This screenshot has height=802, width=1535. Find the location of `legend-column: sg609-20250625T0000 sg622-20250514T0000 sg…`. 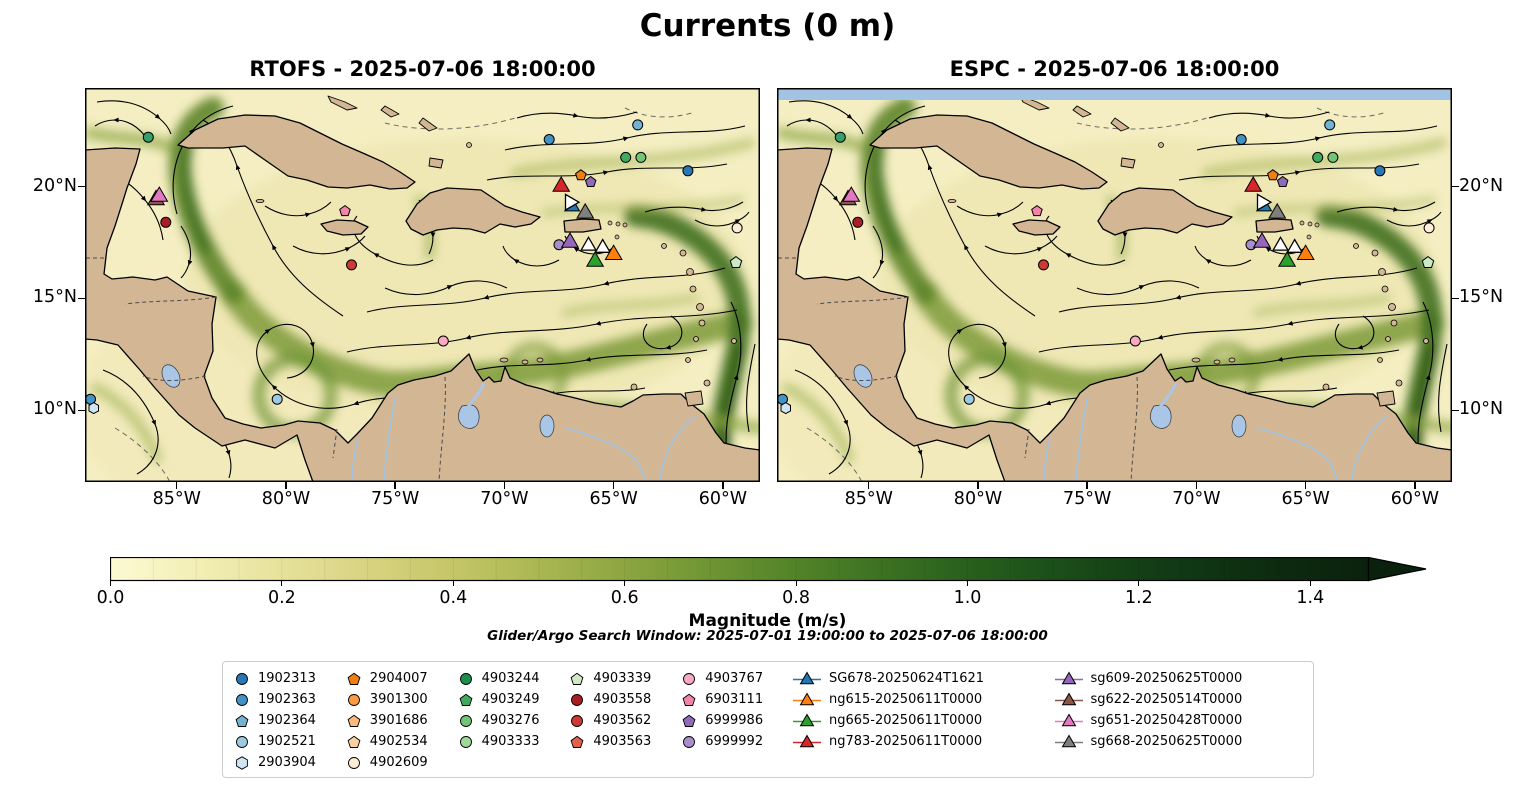

legend-column: sg609-20250625T0000 sg622-20250514T0000 sg… is located at coordinates (1179, 710).